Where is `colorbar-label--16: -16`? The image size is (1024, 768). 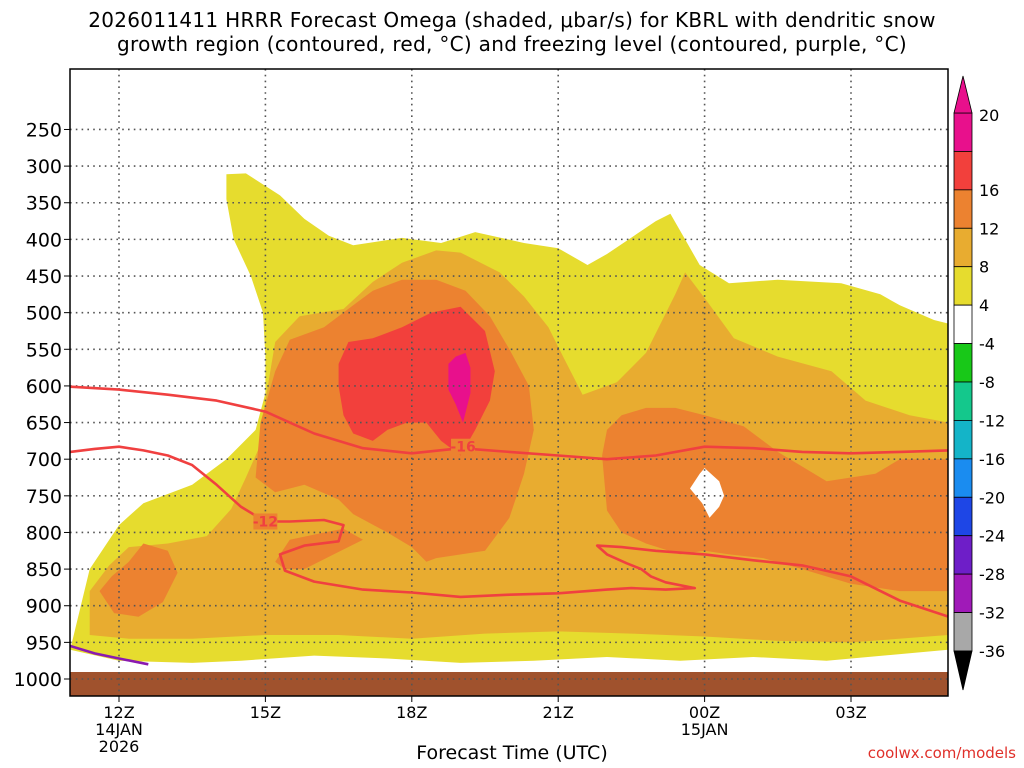 colorbar-label--16: -16 is located at coordinates (992, 459).